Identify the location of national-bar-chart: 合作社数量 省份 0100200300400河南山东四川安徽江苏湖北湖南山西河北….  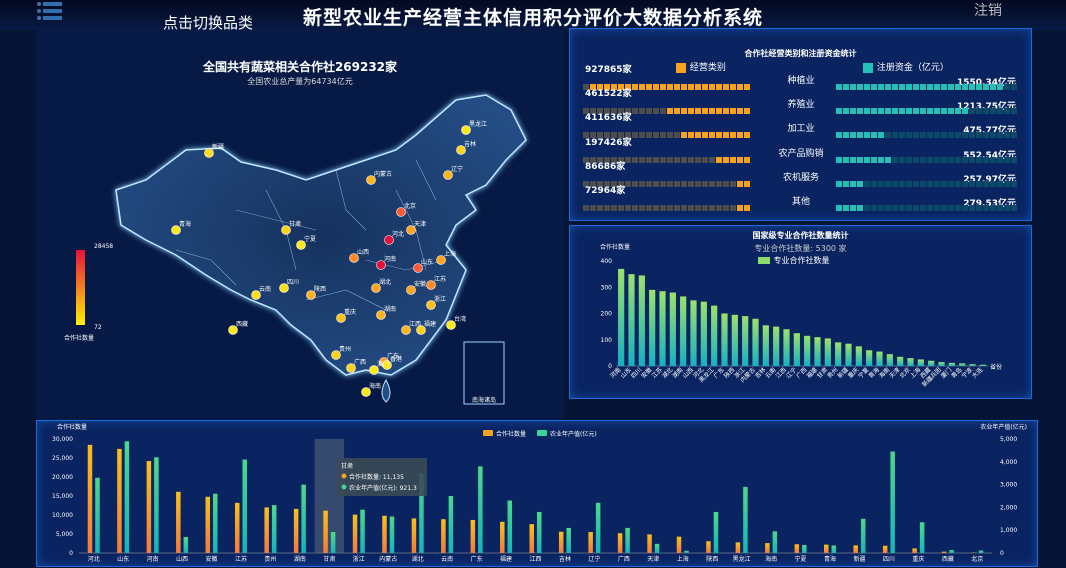
(801, 313).